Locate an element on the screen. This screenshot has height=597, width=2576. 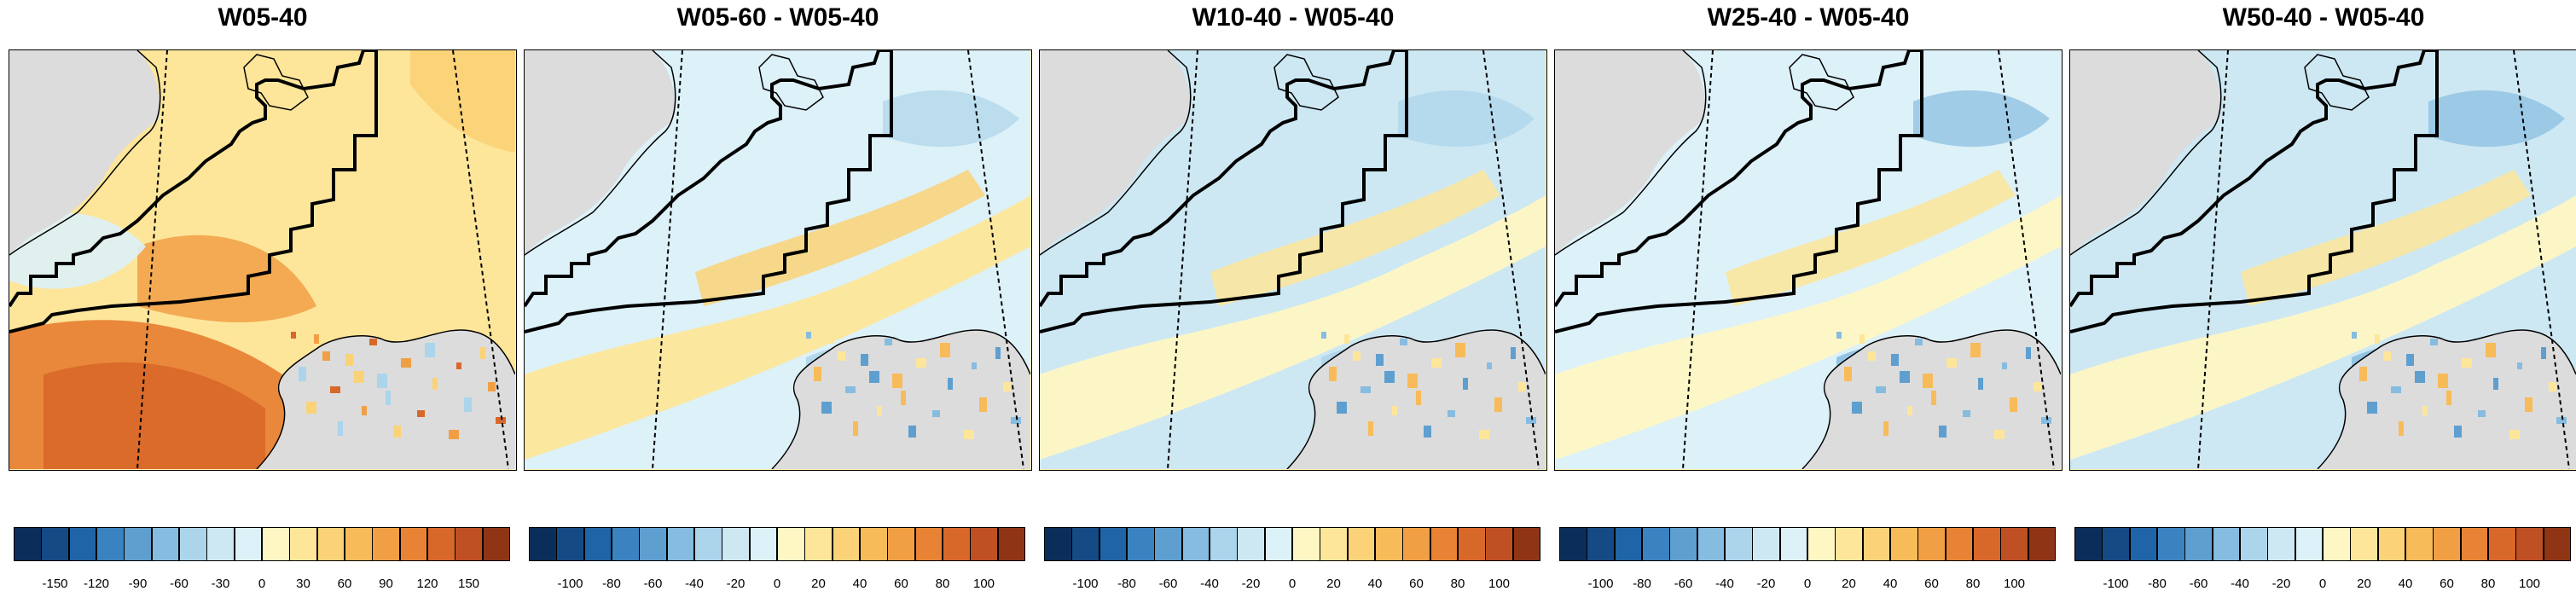
colorbar-tick-label: -60 is located at coordinates (1168, 584).